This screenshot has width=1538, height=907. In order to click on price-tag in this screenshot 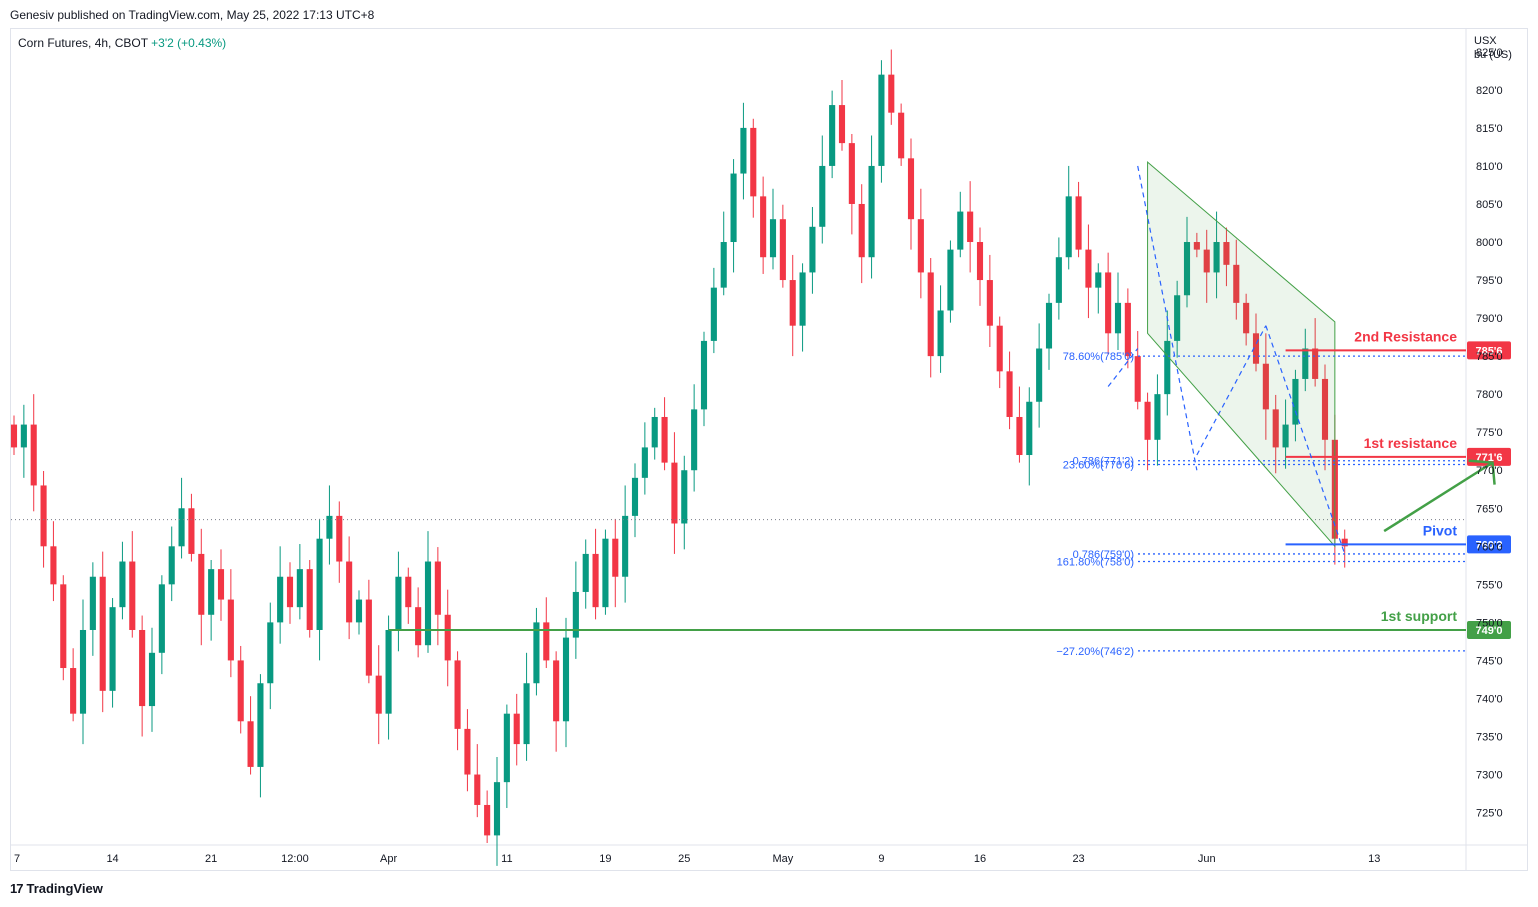, I will do `click(1489, 544)`.